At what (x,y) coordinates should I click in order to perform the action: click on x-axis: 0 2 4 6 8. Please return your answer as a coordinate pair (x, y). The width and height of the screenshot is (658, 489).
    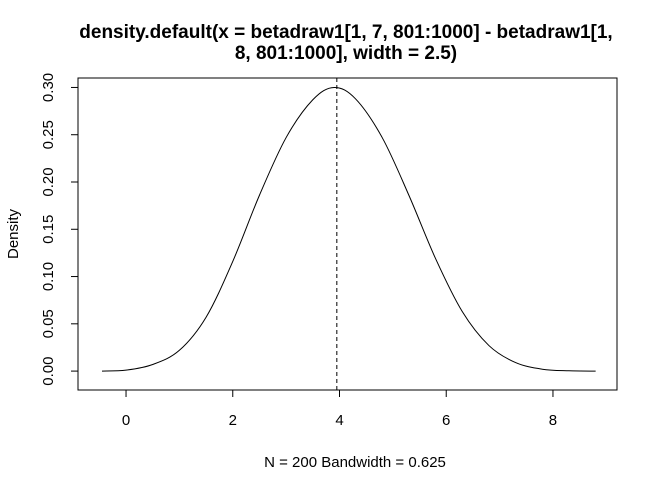
    Looking at the image, I should click on (339, 409).